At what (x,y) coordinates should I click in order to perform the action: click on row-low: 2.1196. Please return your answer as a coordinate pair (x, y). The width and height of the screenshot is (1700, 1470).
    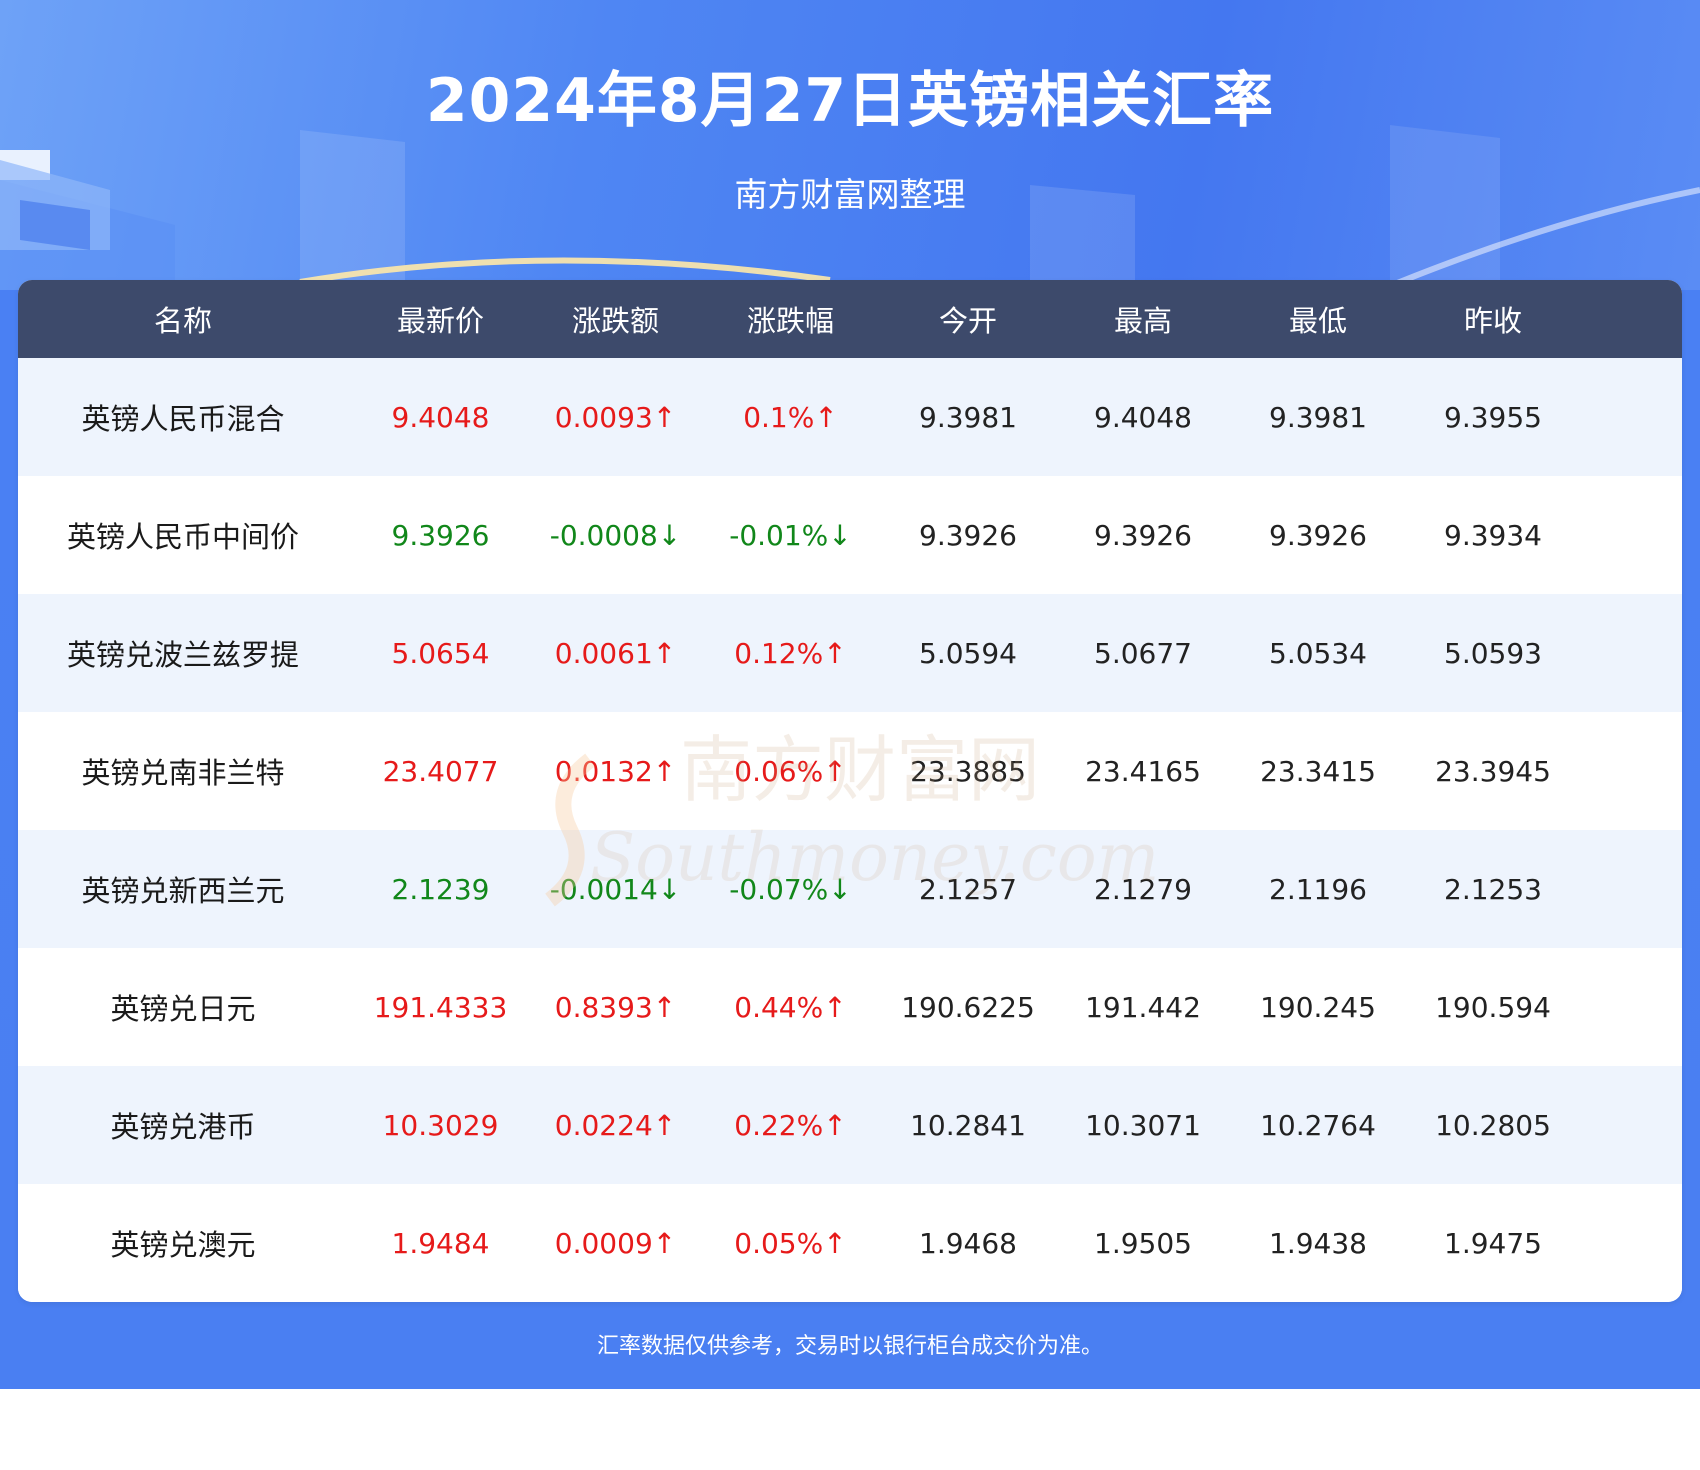
    Looking at the image, I should click on (1318, 889).